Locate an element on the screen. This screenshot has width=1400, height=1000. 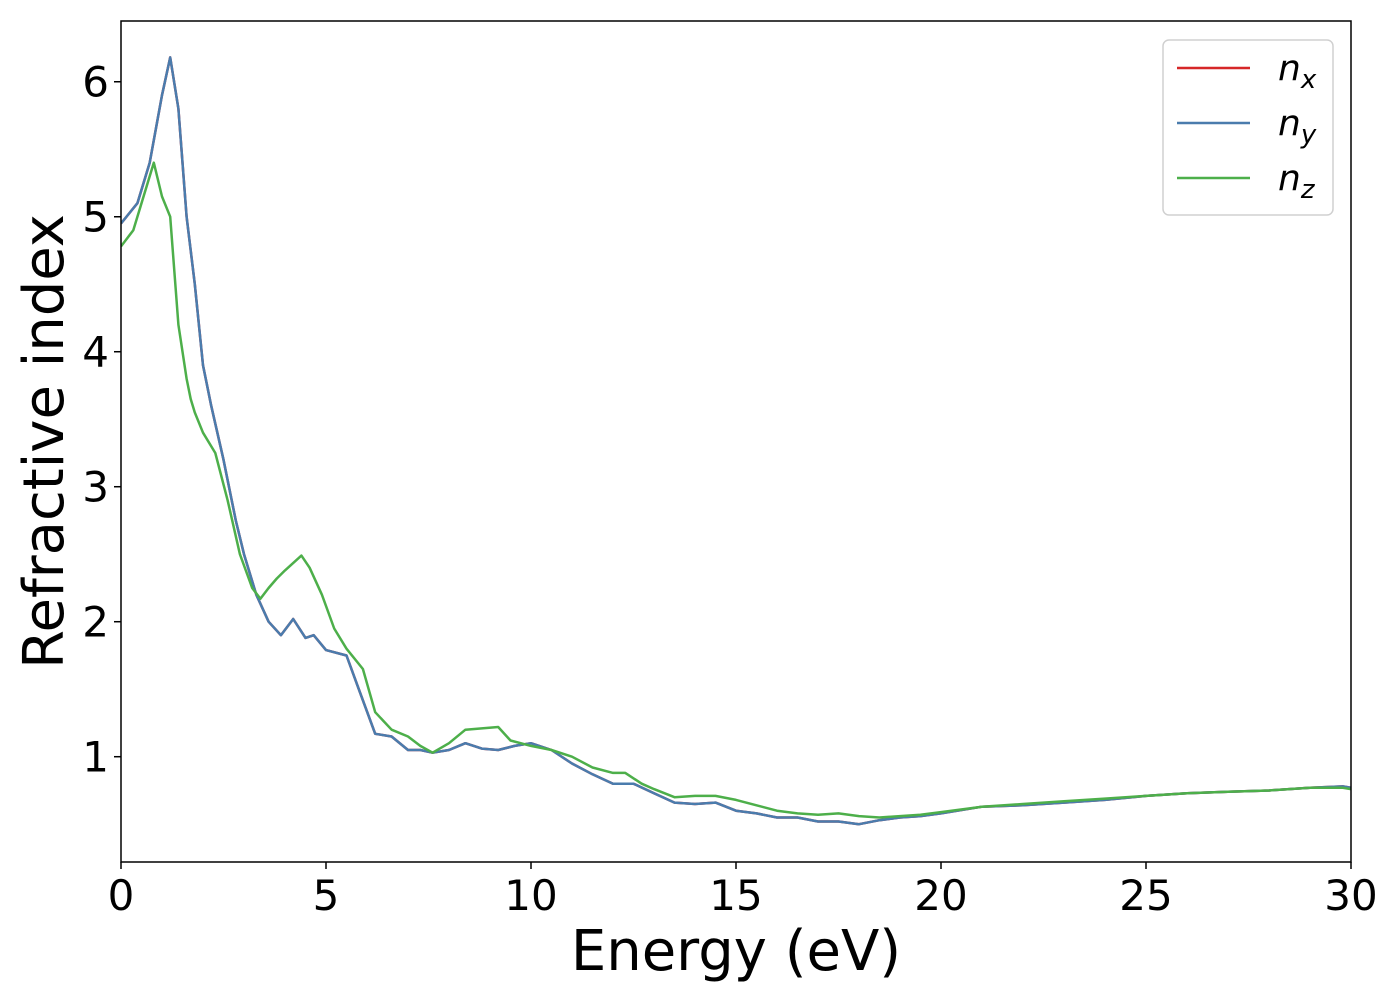
legend-label-nx: nx is located at coordinates (1297, 71).